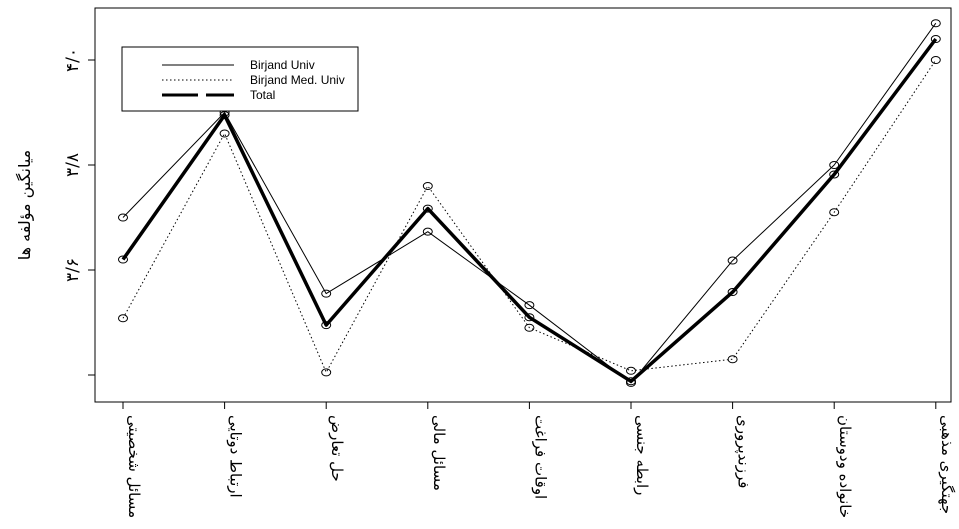 This screenshot has height=529, width=959. What do you see at coordinates (282, 65) in the screenshot?
I see `legend-label: Birjand Univ` at bounding box center [282, 65].